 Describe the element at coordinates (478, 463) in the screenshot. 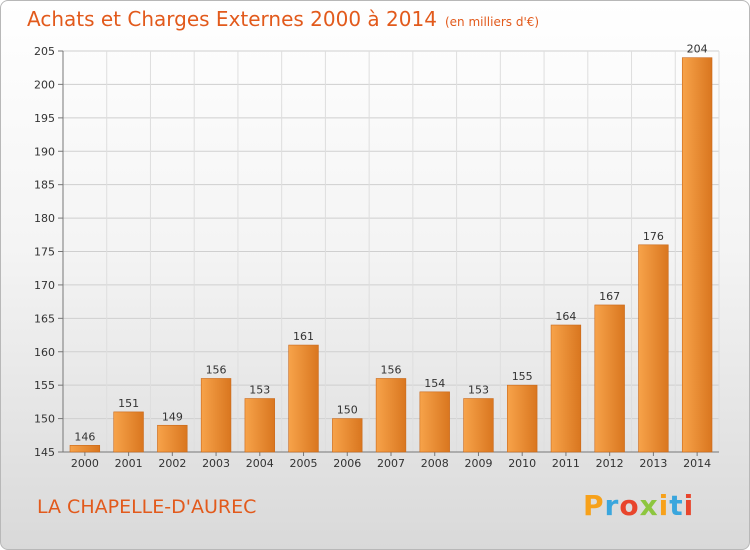

I see `x-tick-label-2009: 2009` at that location.